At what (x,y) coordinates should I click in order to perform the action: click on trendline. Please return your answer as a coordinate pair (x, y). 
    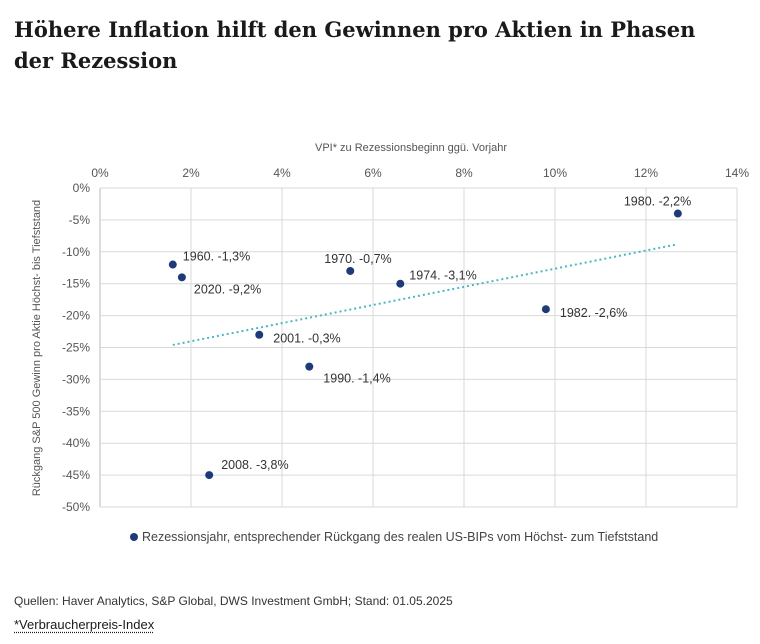
    Looking at the image, I should click on (425, 294).